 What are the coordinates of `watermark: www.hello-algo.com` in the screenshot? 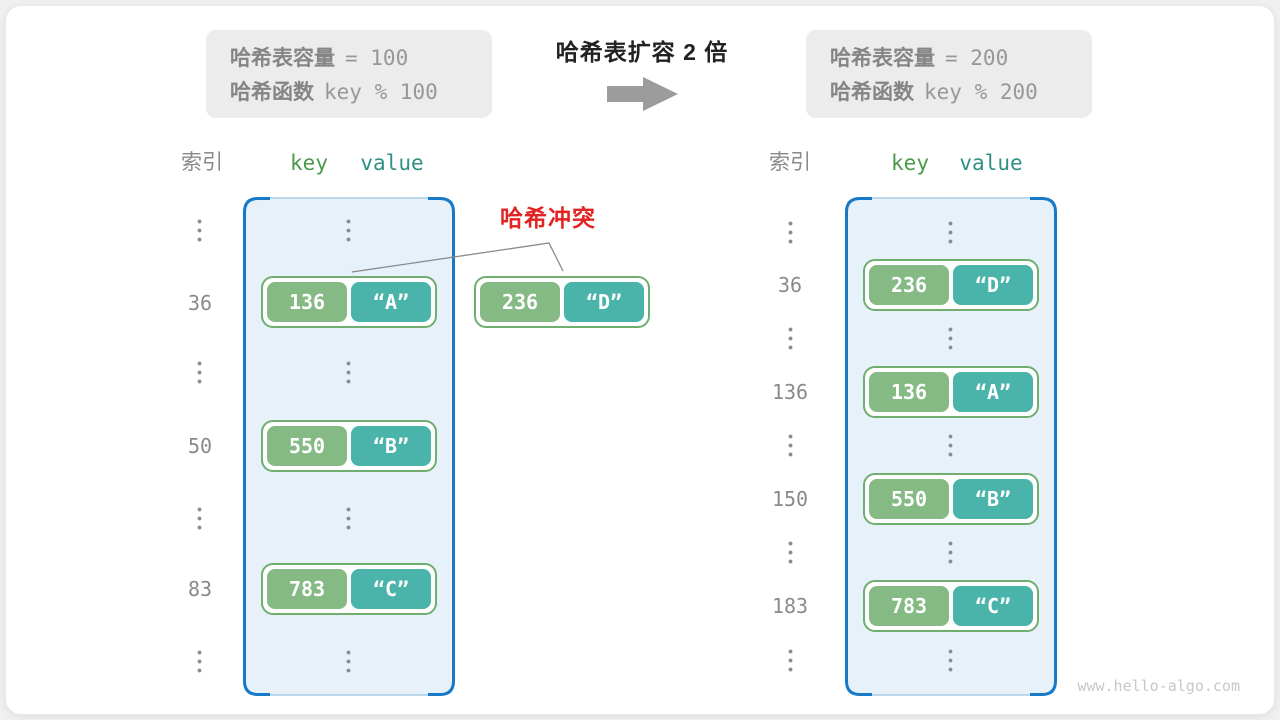 It's located at (1158, 686).